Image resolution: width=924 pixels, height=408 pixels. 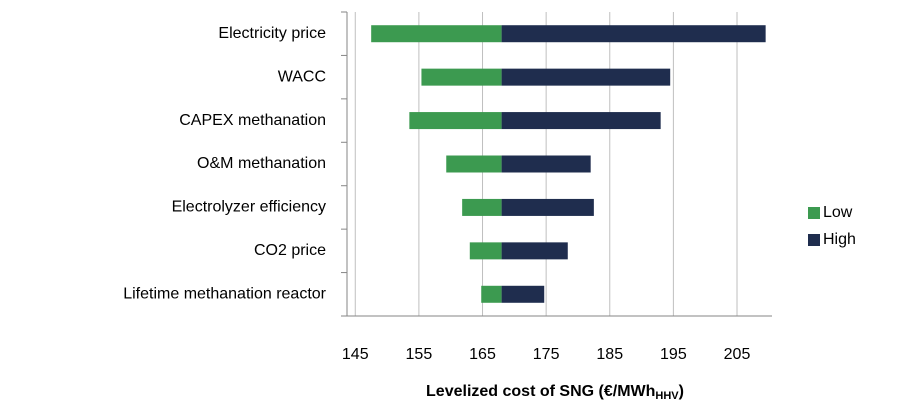 I want to click on x-tick-label: 175, so click(x=546, y=354).